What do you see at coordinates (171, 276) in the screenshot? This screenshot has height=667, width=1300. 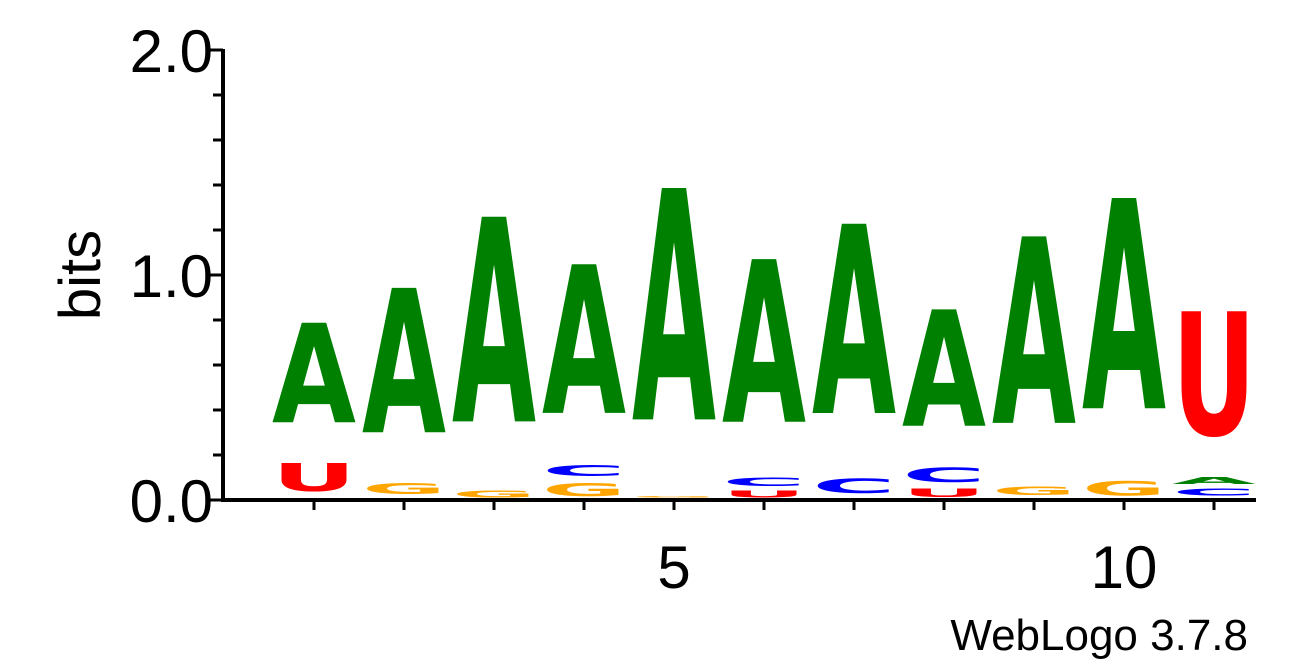 I see `y-tick-label: 1.0` at bounding box center [171, 276].